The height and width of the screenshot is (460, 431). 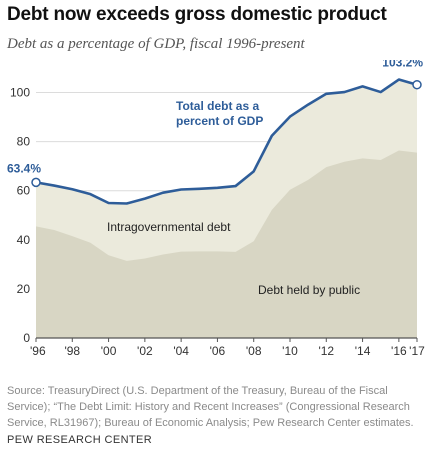 What do you see at coordinates (72, 351) in the screenshot?
I see `x-tick-label: '98` at bounding box center [72, 351].